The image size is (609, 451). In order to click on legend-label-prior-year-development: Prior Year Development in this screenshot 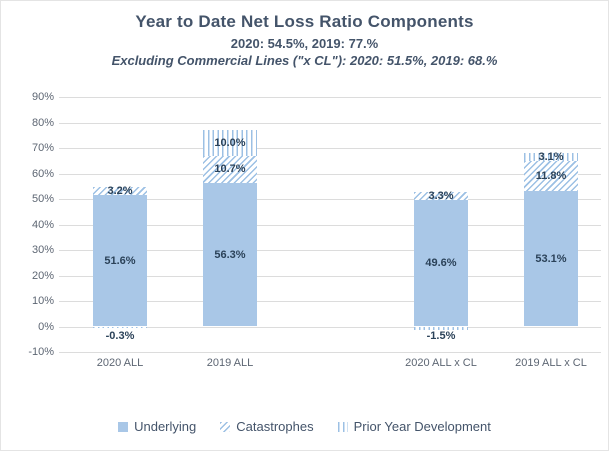, I will do `click(422, 426)`.